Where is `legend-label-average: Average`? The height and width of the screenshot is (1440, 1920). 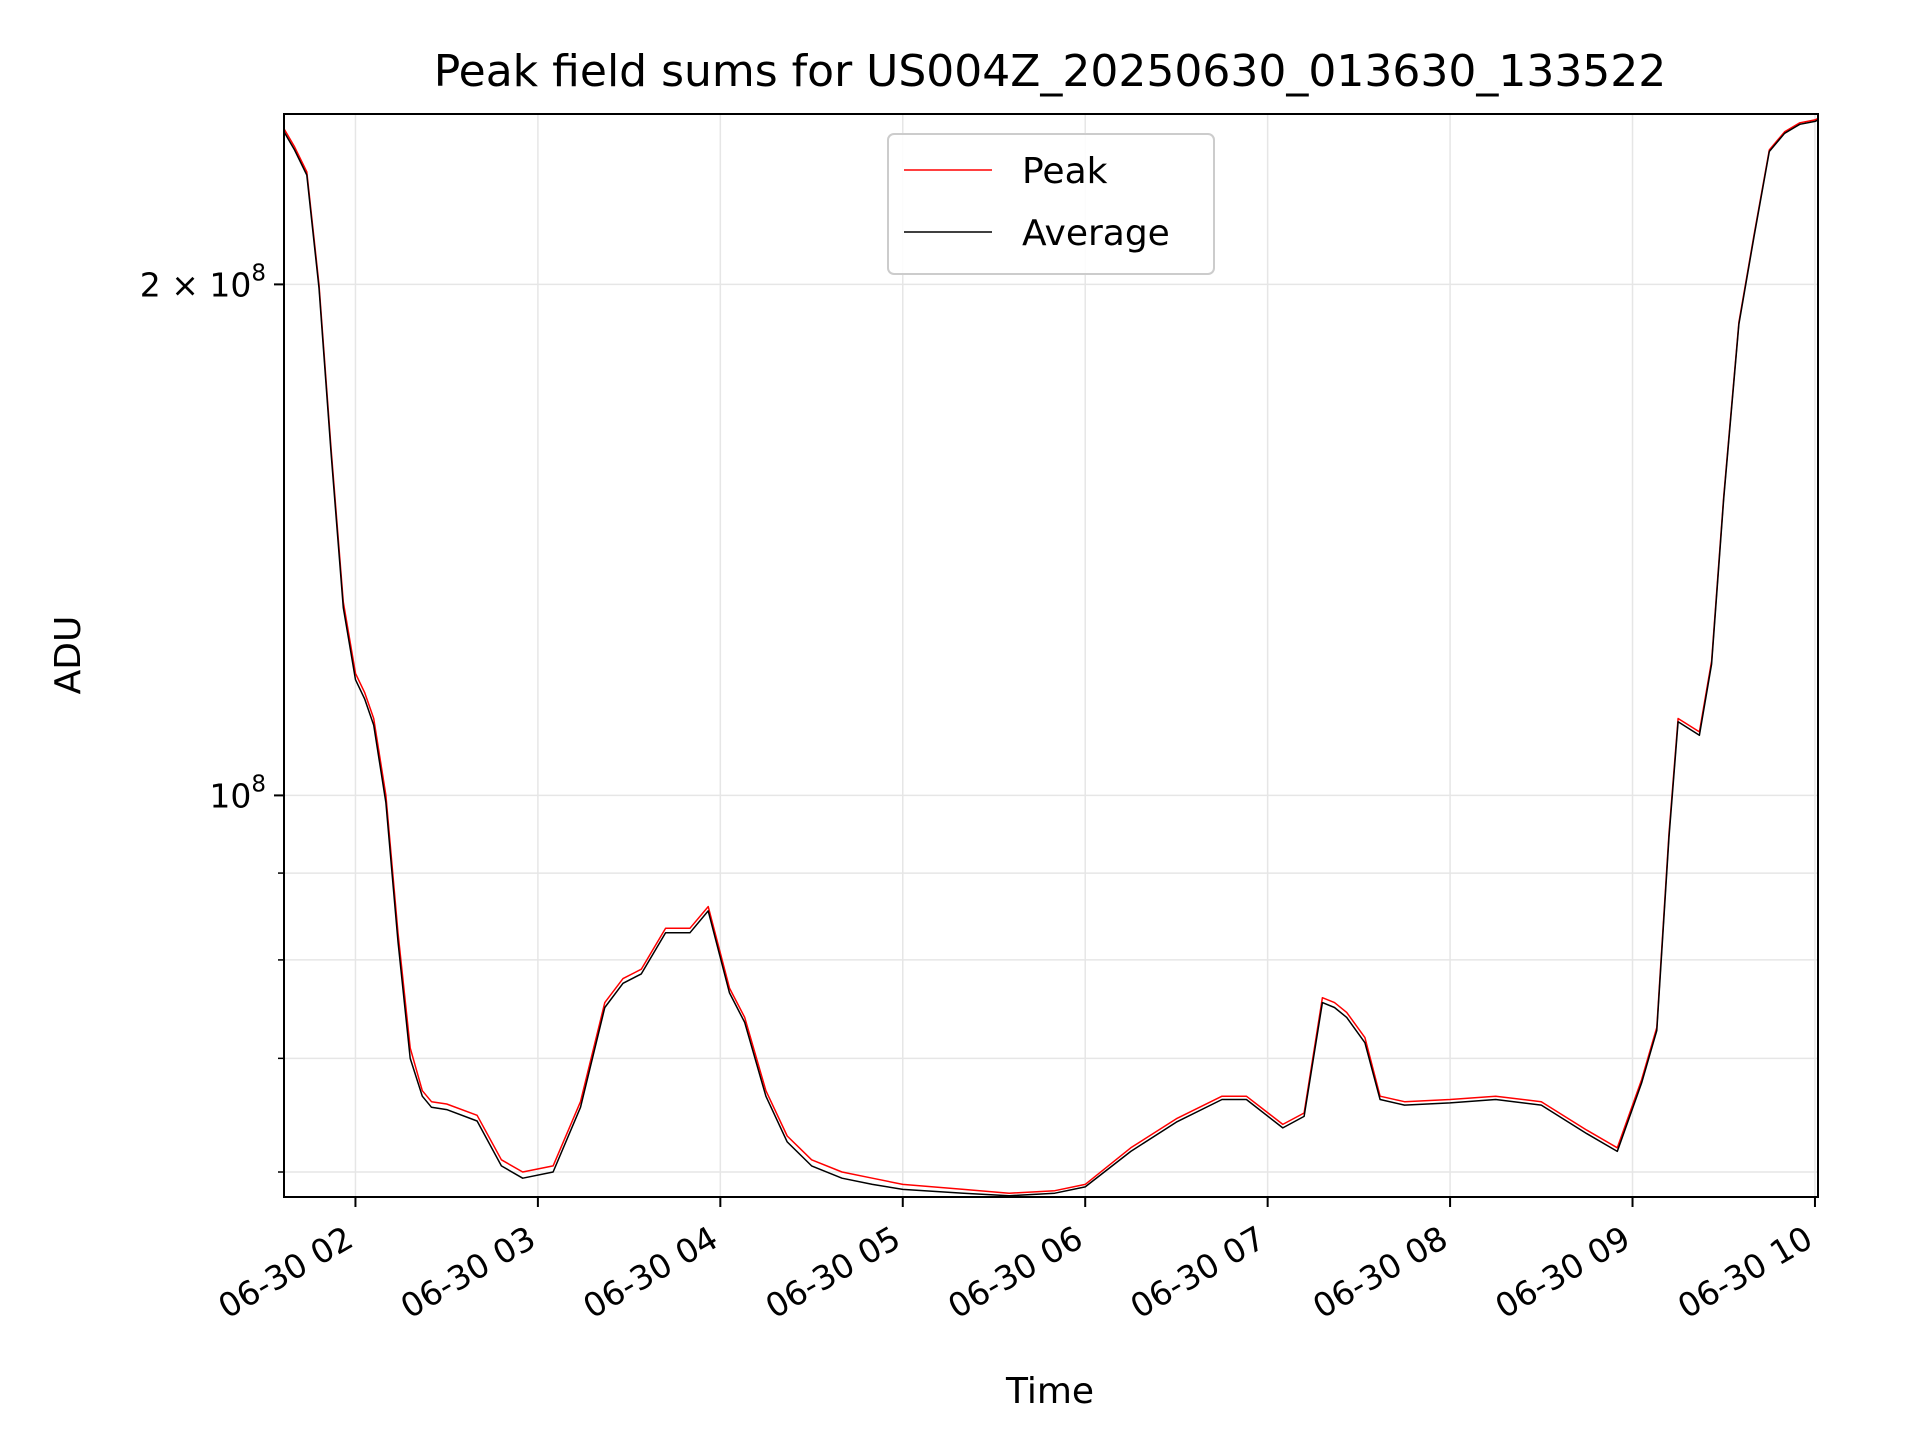 legend-label-average: Average is located at coordinates (1096, 233).